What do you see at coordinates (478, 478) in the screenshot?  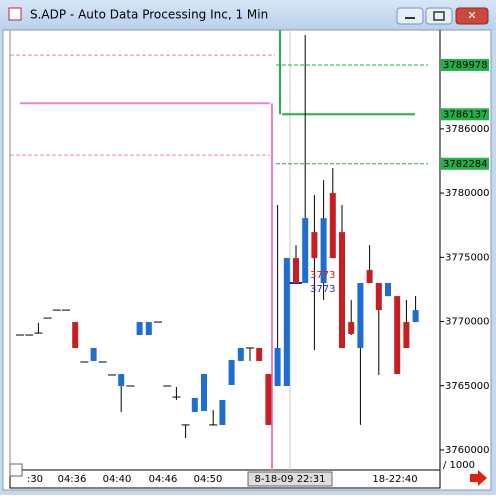 I see `scroll-right-arrow` at bounding box center [478, 478].